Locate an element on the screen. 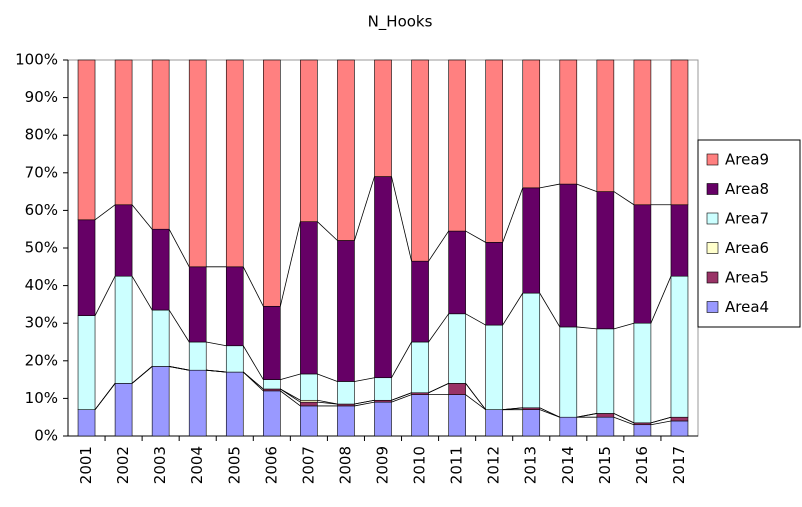 The image size is (802, 507). x-tick-label: 2015 is located at coordinates (605, 465).